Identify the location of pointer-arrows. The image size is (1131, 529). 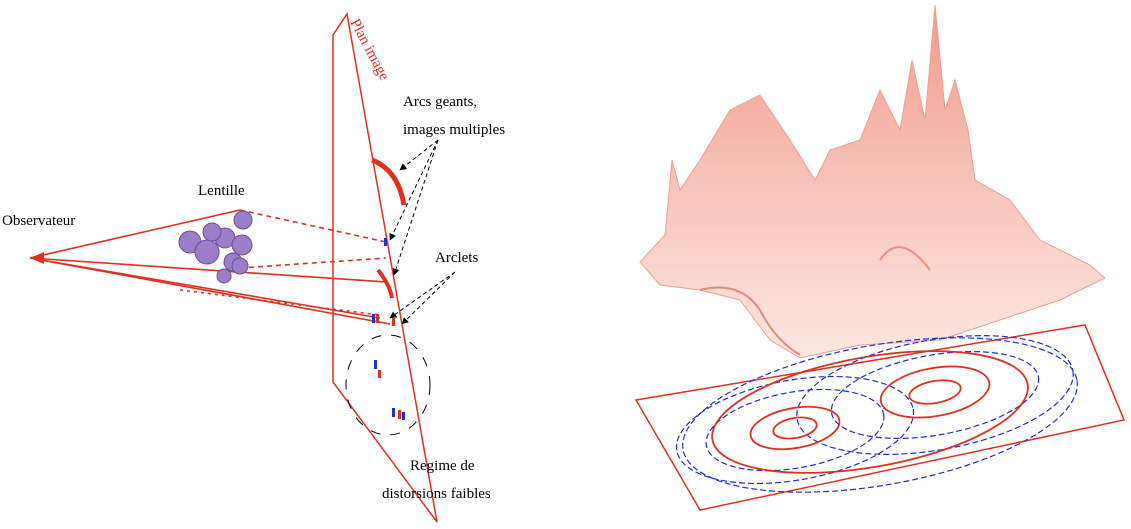
(422, 232).